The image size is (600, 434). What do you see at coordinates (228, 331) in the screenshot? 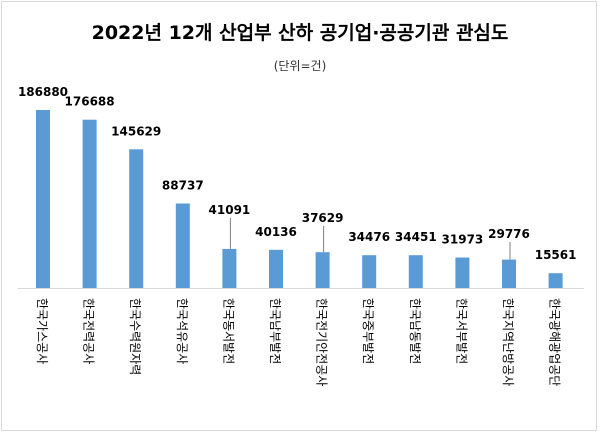
I see `category-label-4: 한국동서발전` at bounding box center [228, 331].